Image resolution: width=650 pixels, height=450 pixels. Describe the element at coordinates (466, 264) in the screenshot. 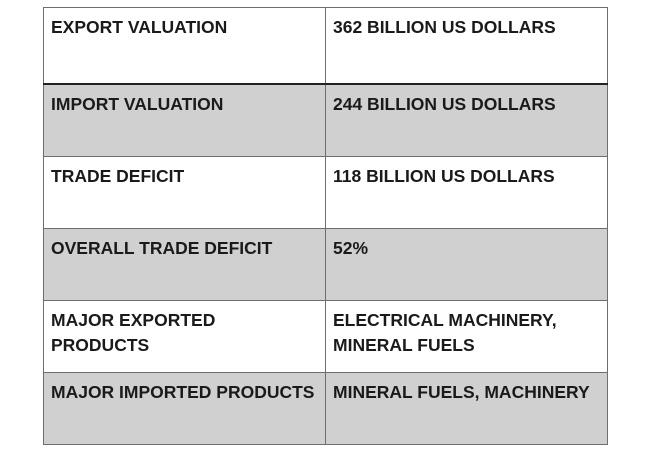

I see `row-value: 52%` at that location.